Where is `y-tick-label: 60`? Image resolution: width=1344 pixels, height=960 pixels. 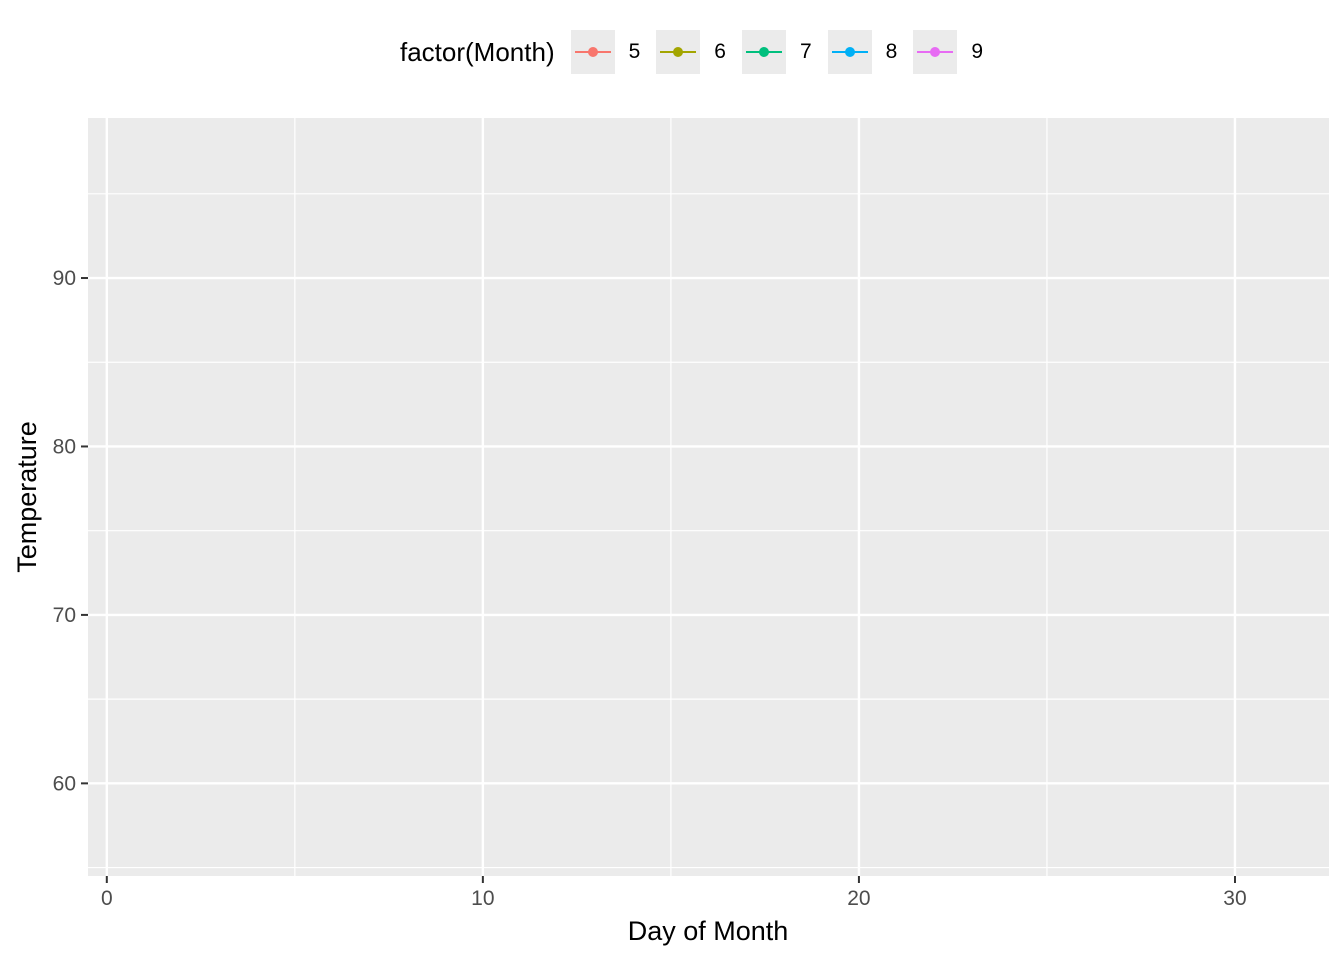
y-tick-label: 60 is located at coordinates (64, 783).